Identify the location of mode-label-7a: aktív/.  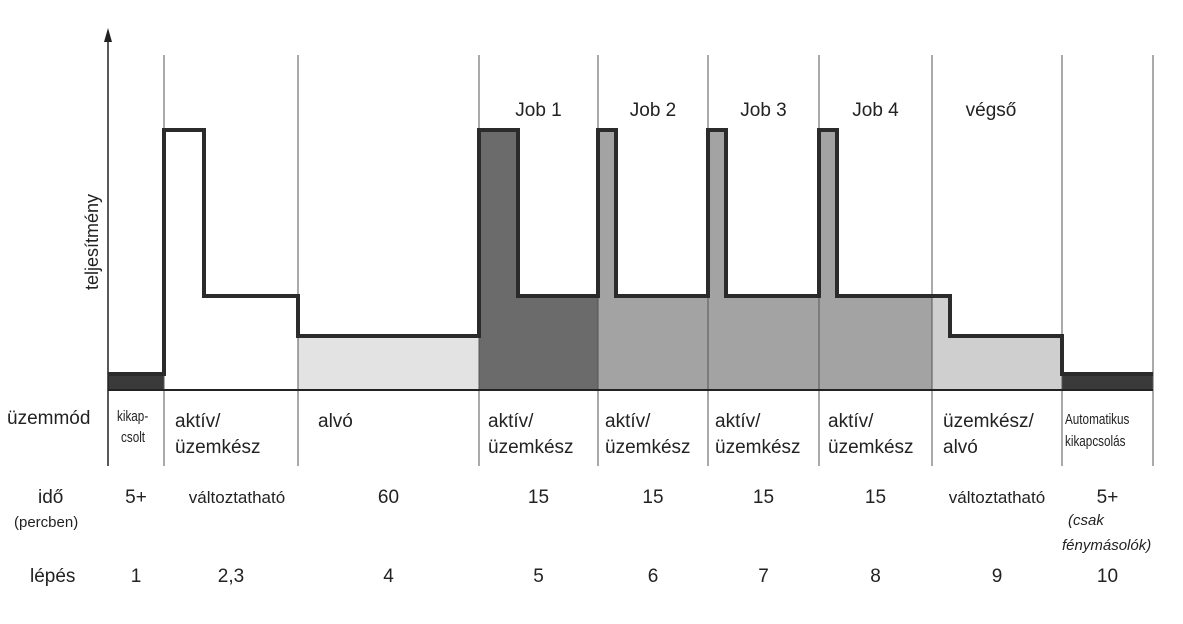
(738, 421).